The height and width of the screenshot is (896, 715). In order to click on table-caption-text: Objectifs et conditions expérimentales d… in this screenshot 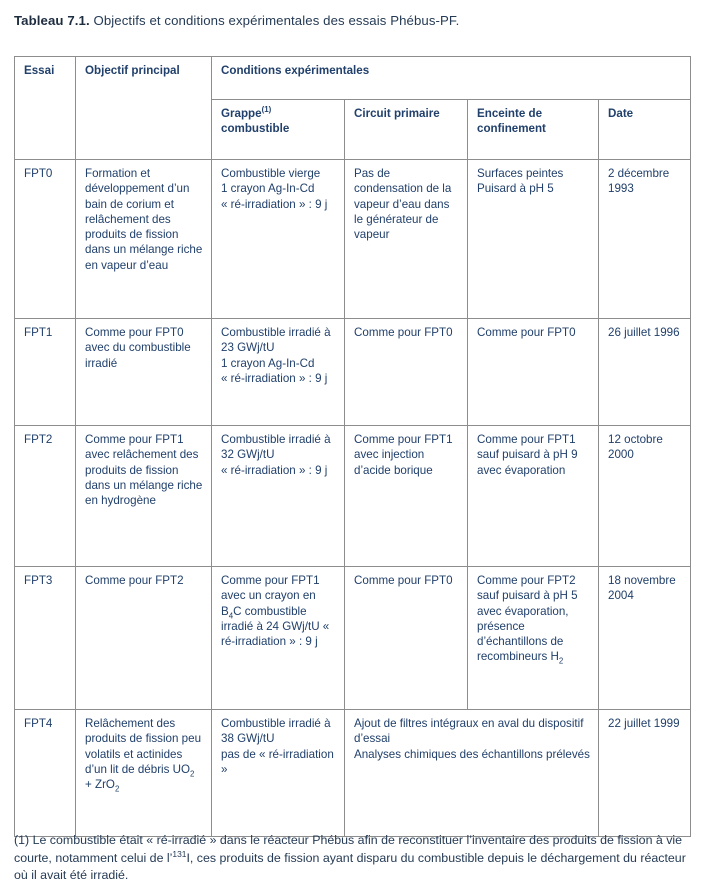, I will do `click(276, 20)`.